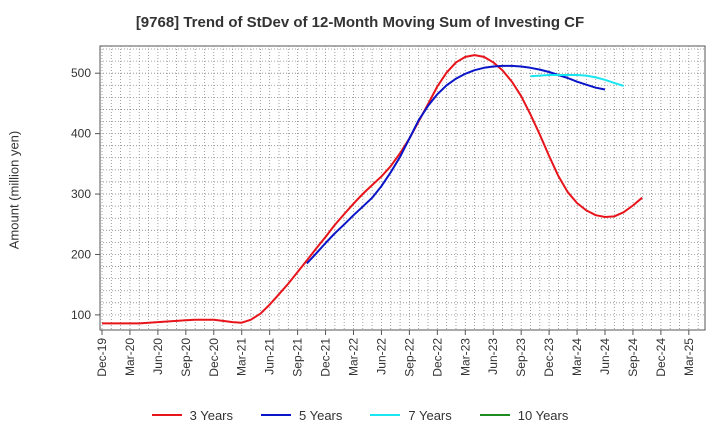  I want to click on x-tick-label: Sep-22, so click(409, 357).